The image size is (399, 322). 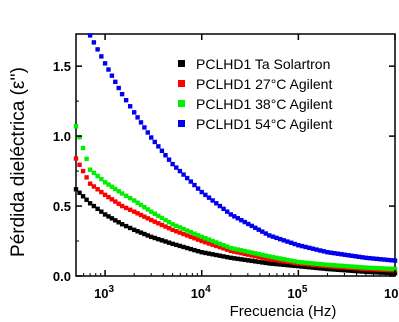 What do you see at coordinates (18, 162) in the screenshot?
I see `y-axis-title: Pérdida dieléctrica (ε'')` at bounding box center [18, 162].